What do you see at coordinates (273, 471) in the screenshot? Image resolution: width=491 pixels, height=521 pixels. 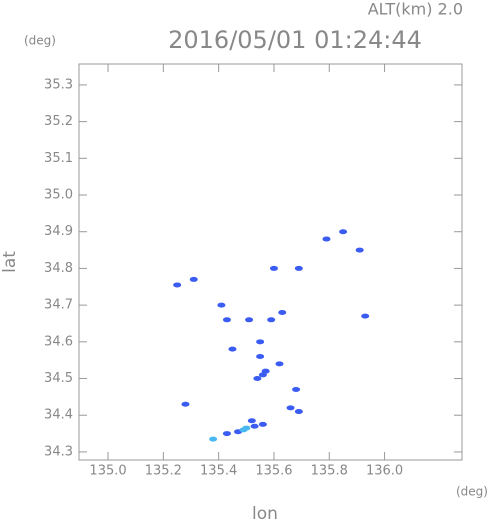 I see `x-tick-label: 135.6` at bounding box center [273, 471].